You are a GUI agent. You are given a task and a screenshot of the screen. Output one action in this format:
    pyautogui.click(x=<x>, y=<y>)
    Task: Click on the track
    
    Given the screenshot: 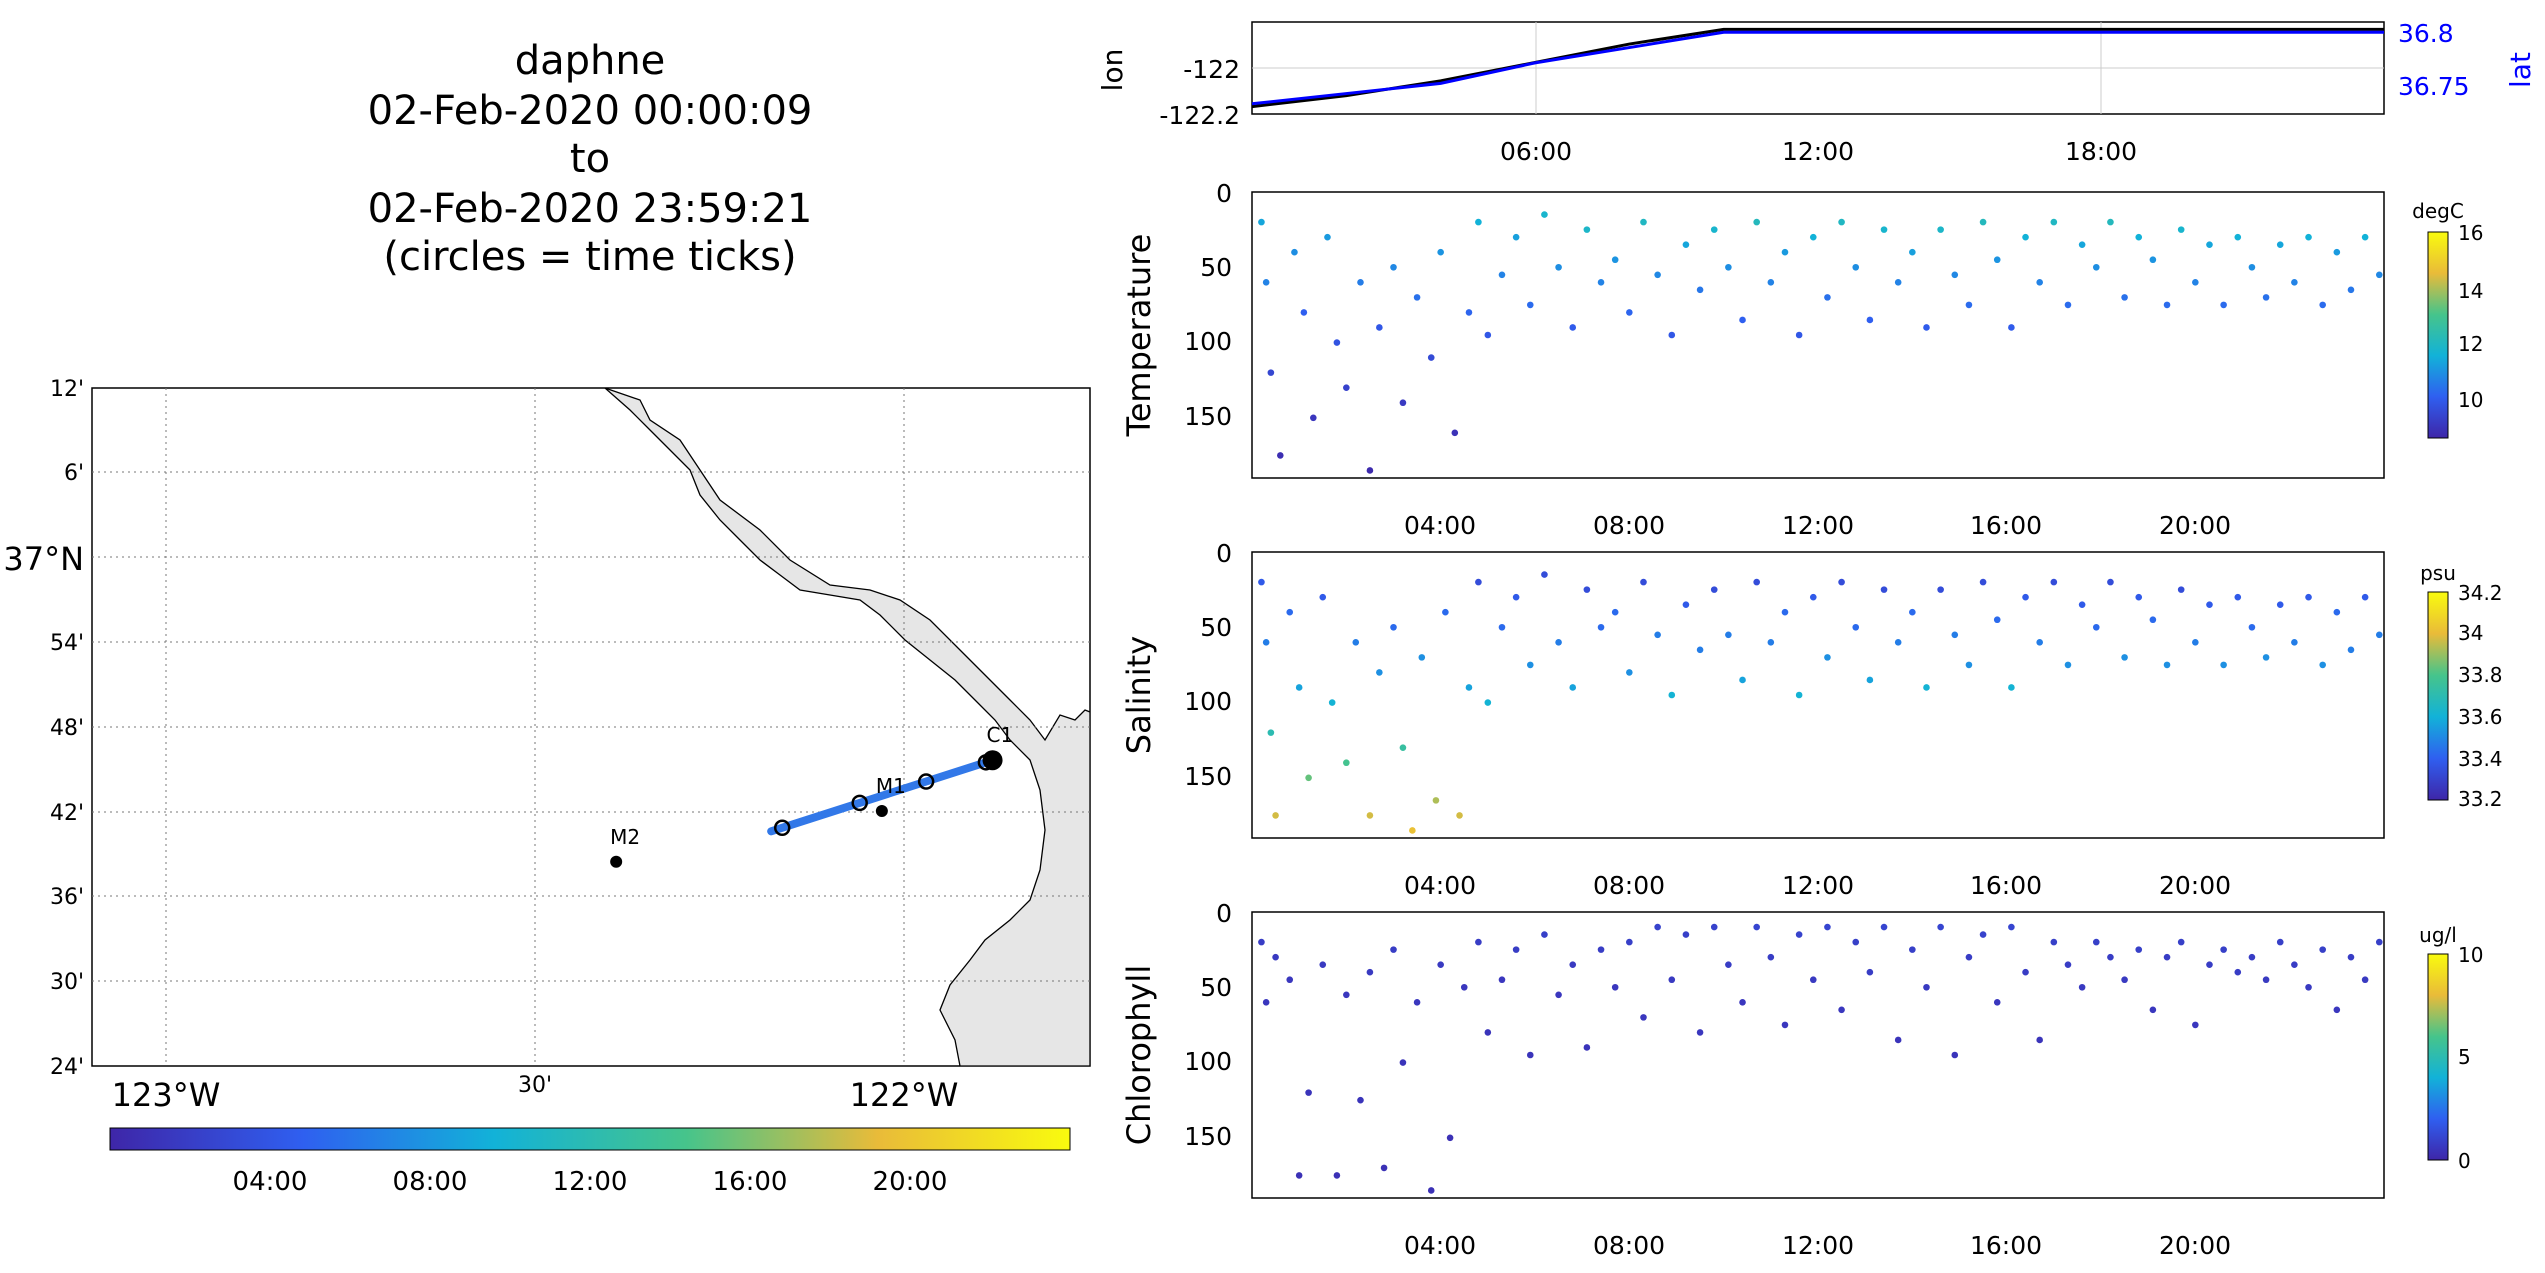 What is the action you would take?
    pyautogui.click(x=882, y=795)
    